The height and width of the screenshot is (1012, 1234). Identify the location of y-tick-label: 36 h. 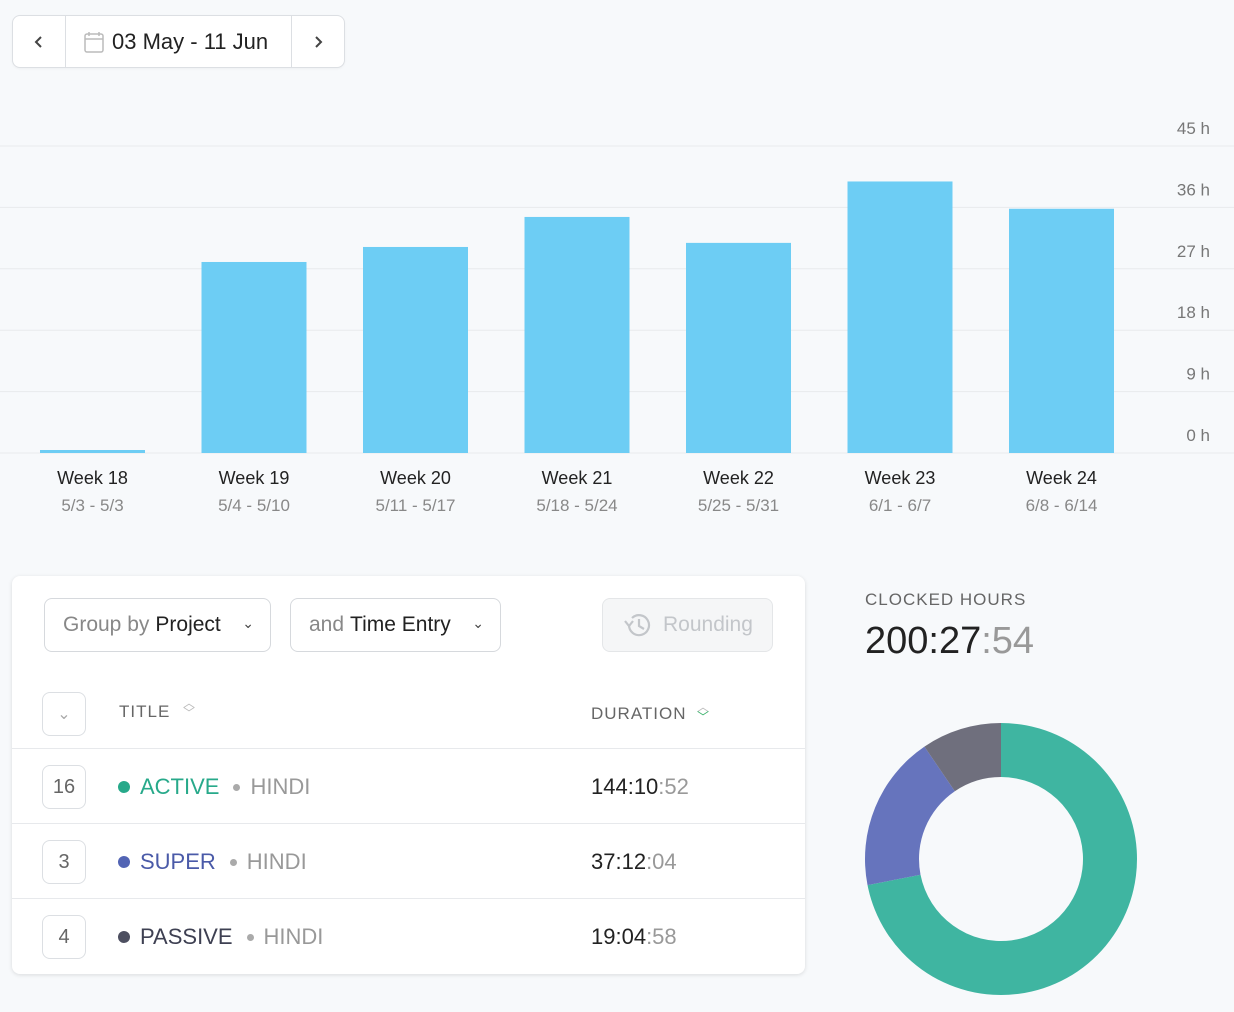
(1193, 189).